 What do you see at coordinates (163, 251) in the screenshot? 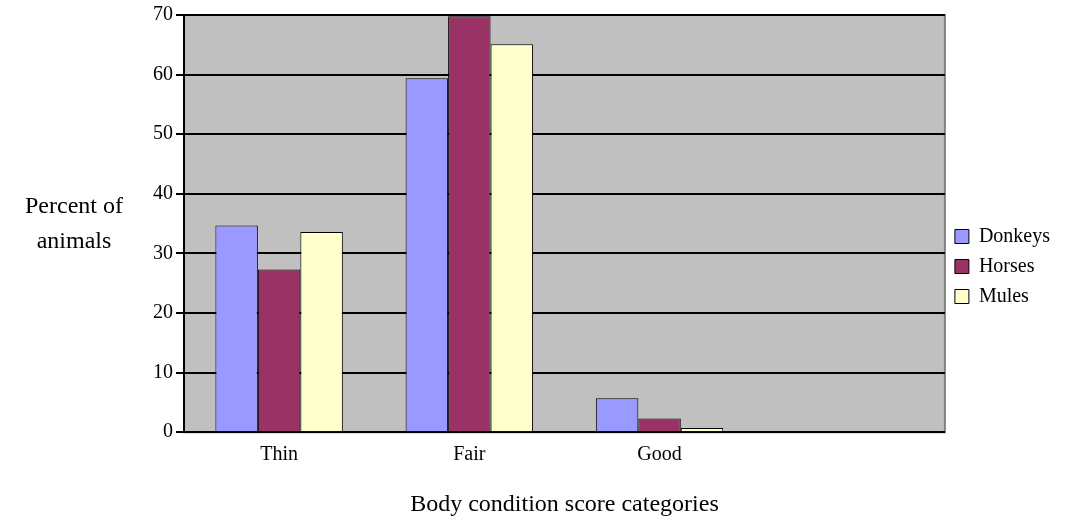
I see `y-tick-label: 30` at bounding box center [163, 251].